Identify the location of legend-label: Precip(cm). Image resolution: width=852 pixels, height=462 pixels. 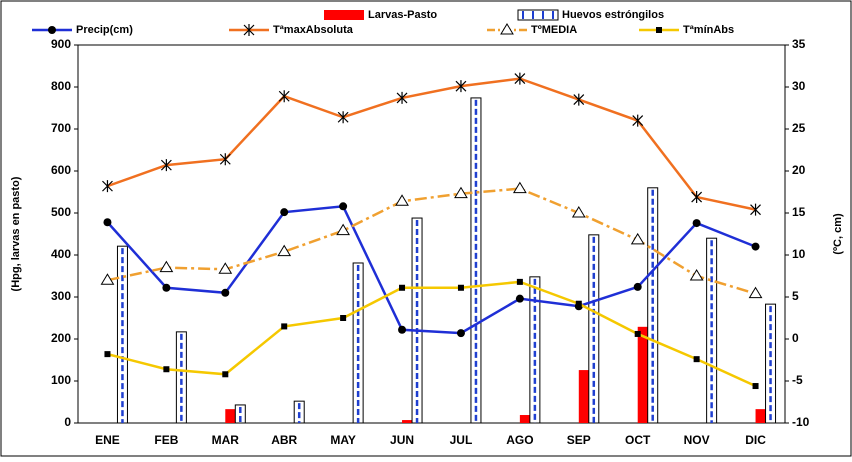
(104, 30).